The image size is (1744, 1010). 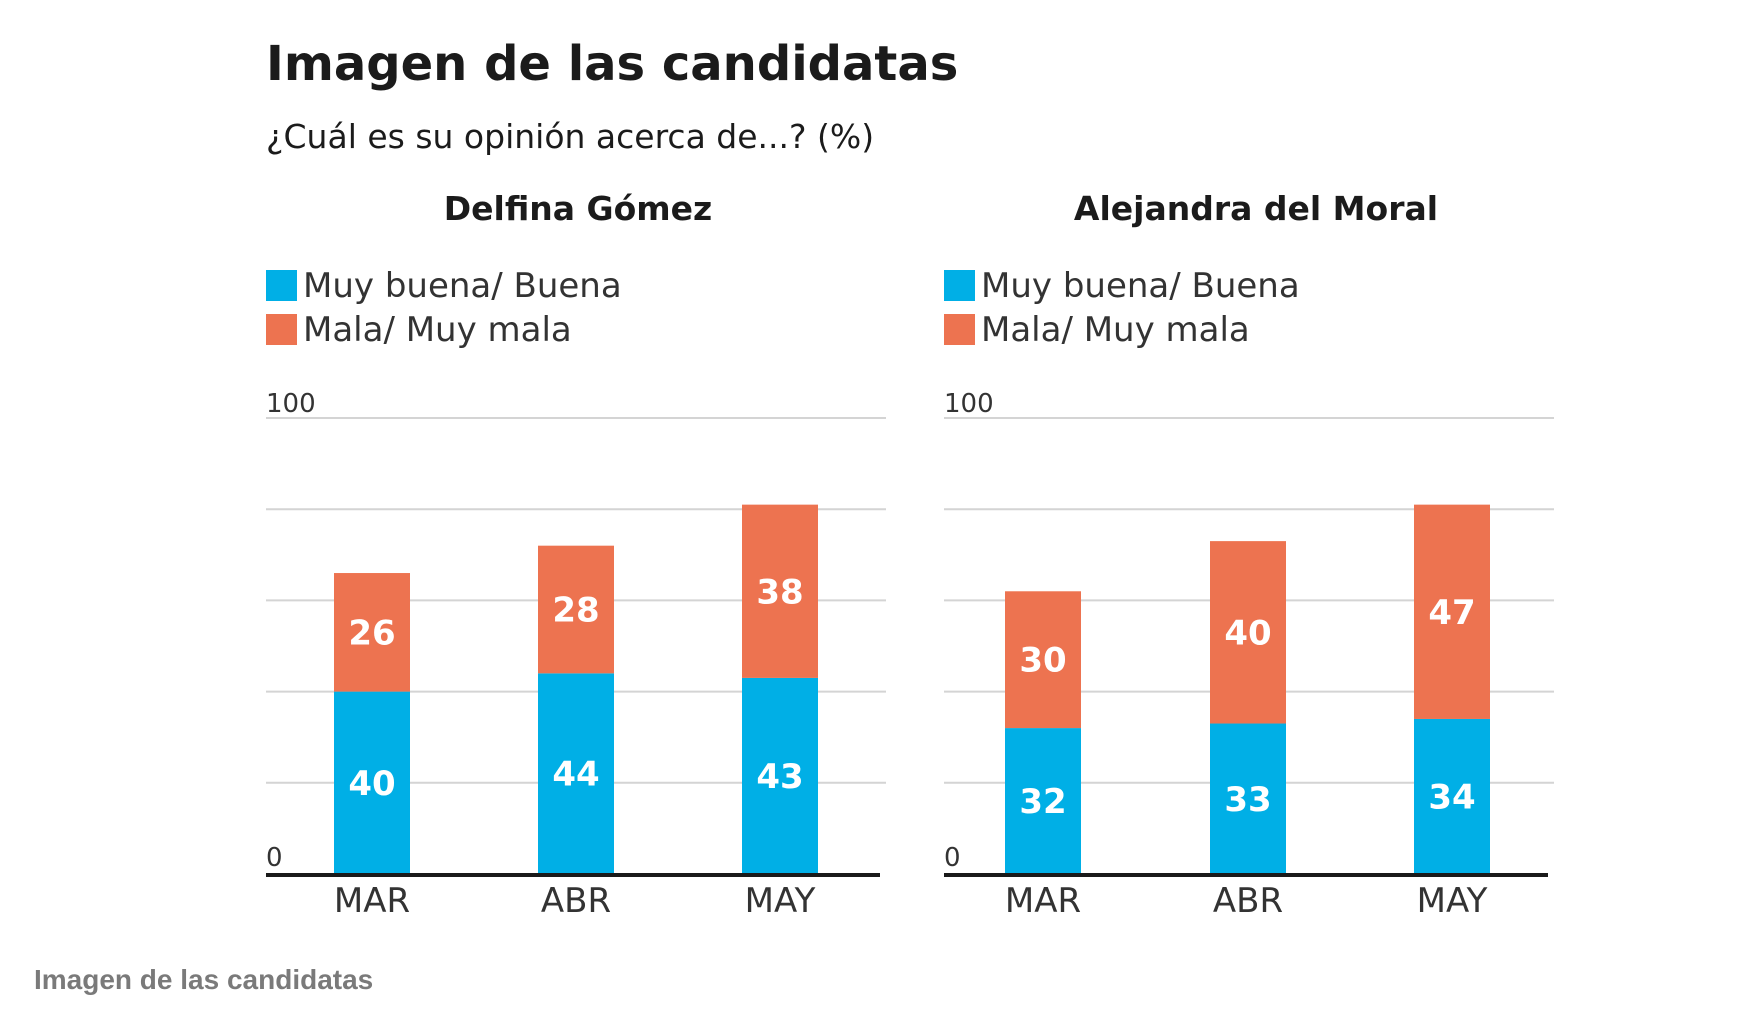 I want to click on data-label-positive-mar: 40, so click(x=371, y=784).